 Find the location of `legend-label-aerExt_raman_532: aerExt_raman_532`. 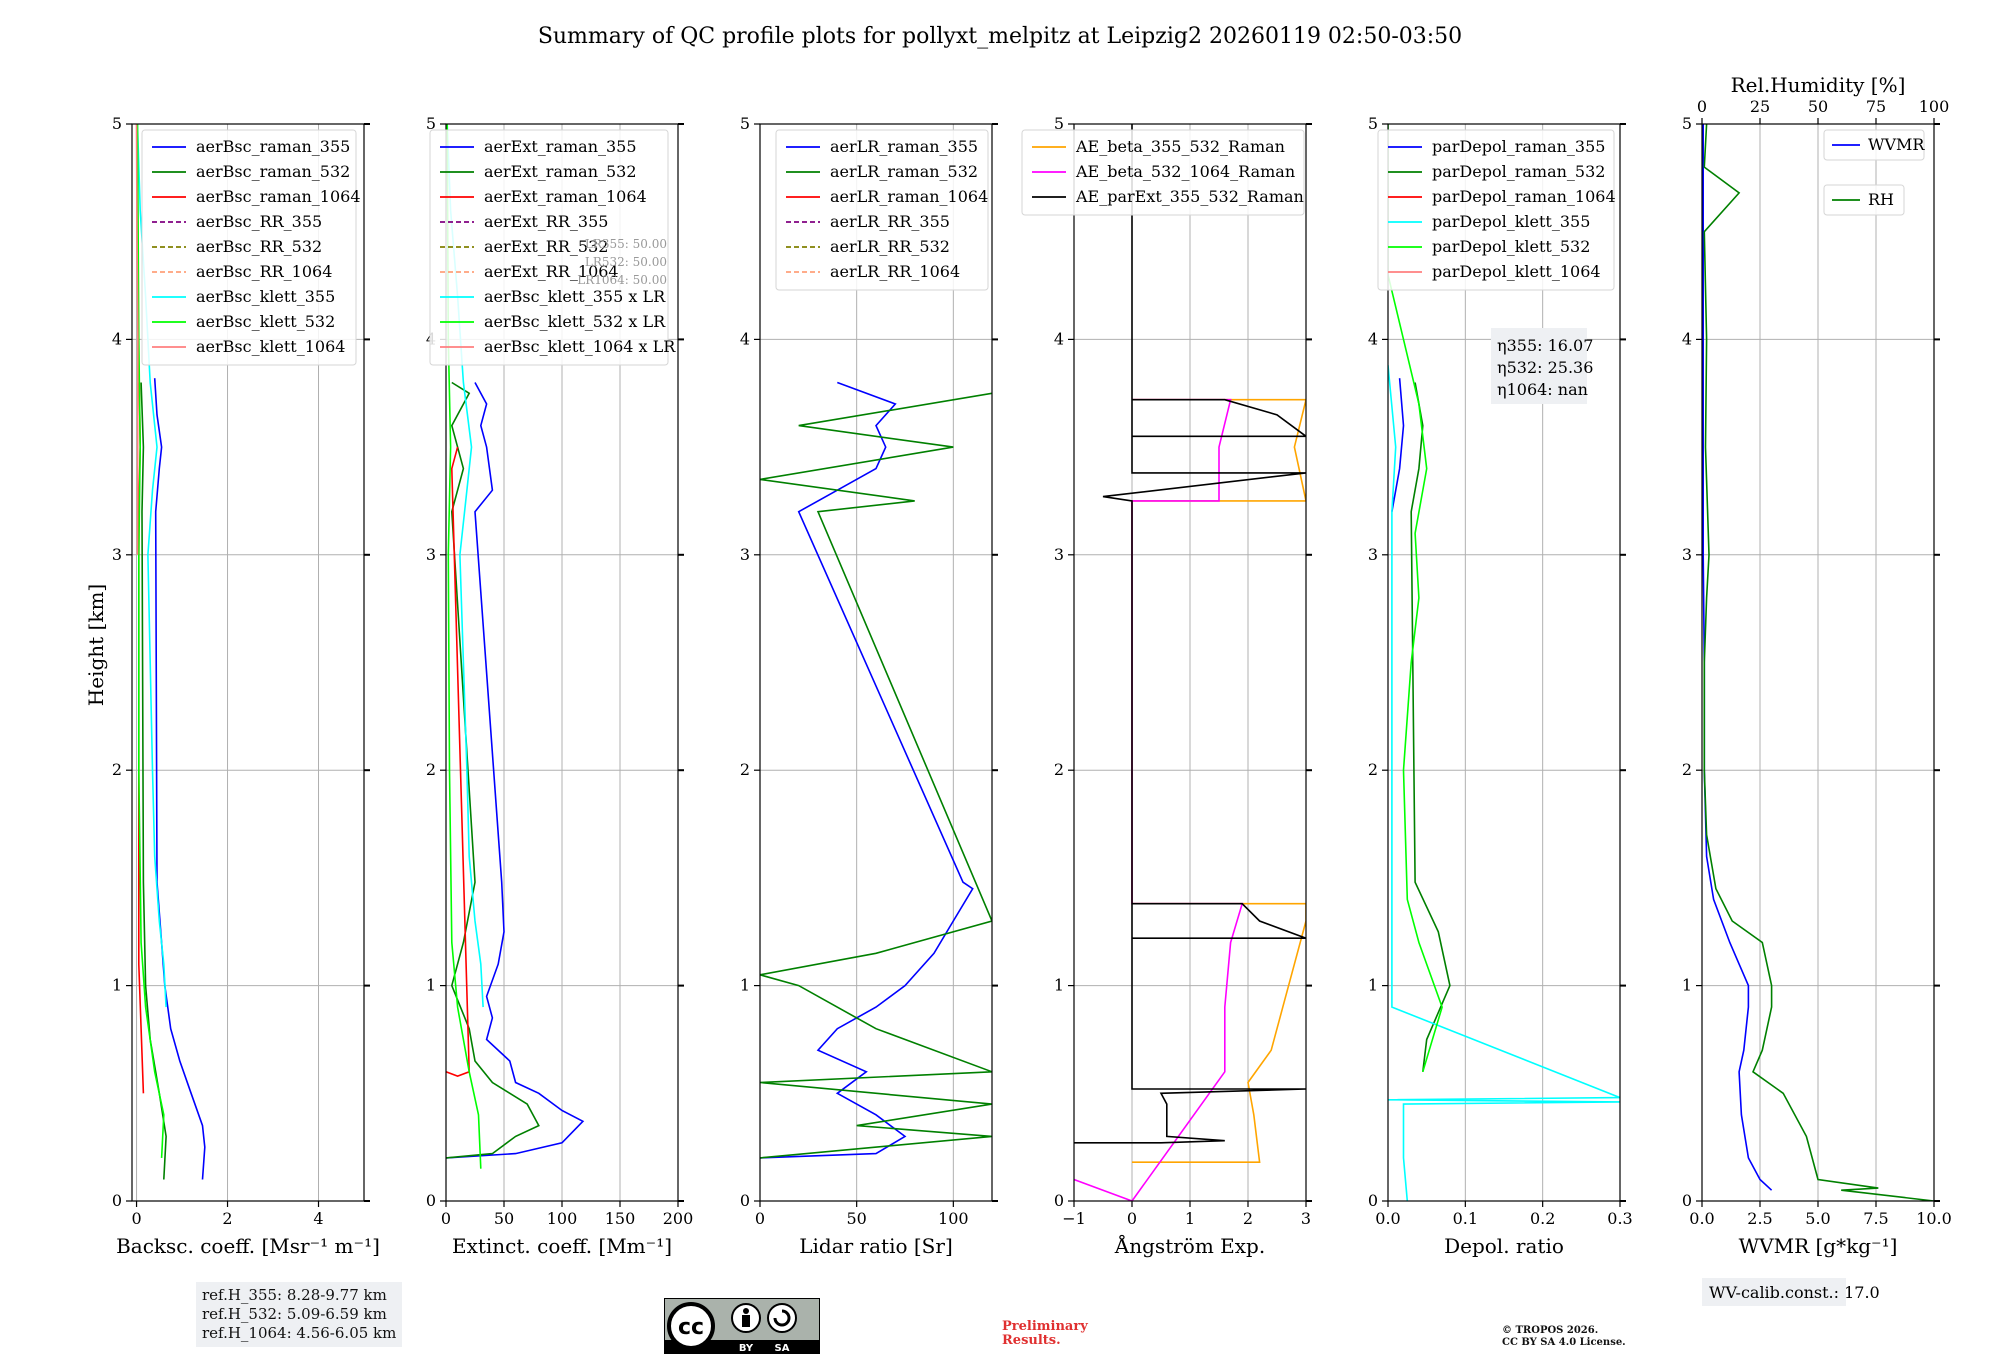

legend-label-aerExt_raman_532: aerExt_raman_532 is located at coordinates (560, 171).